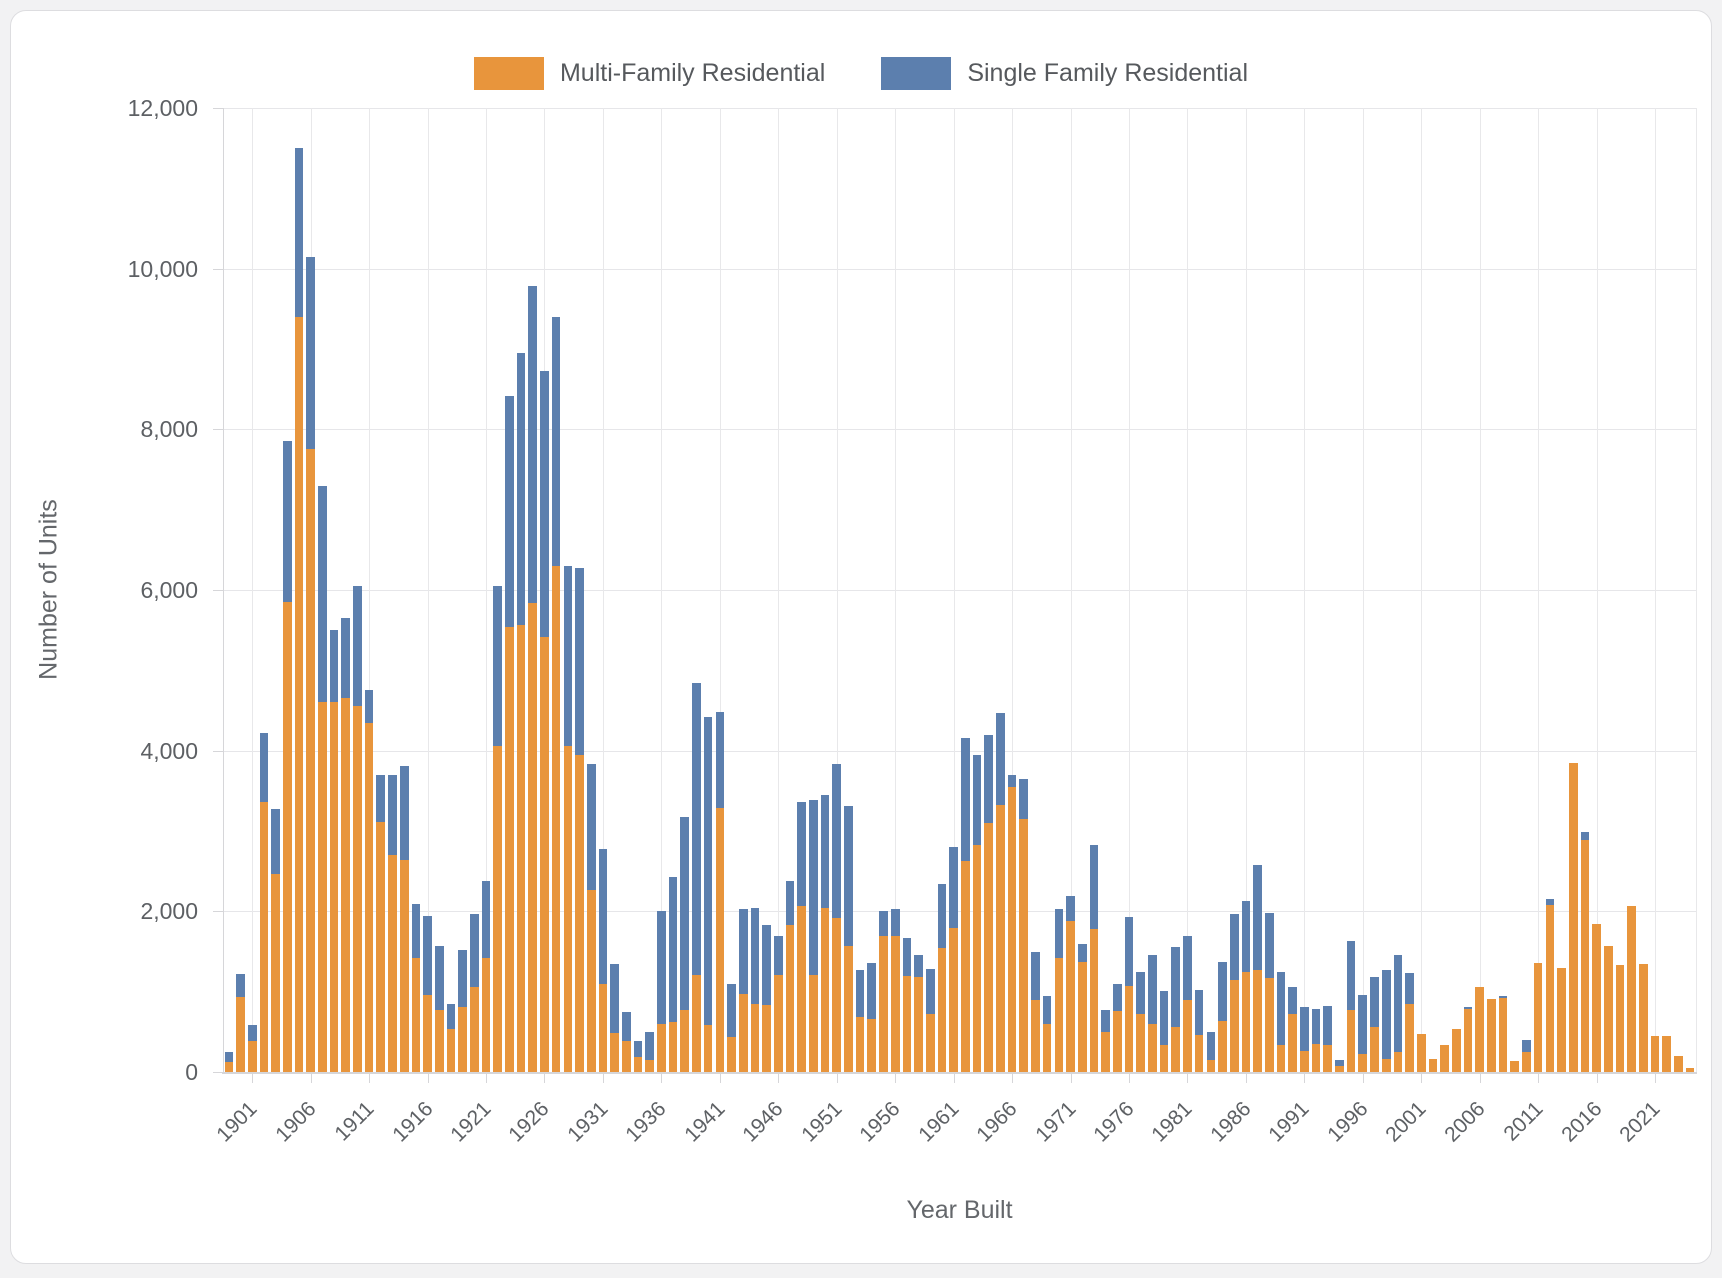  What do you see at coordinates (1176, 987) in the screenshot?
I see `bar-single-family-1980` at bounding box center [1176, 987].